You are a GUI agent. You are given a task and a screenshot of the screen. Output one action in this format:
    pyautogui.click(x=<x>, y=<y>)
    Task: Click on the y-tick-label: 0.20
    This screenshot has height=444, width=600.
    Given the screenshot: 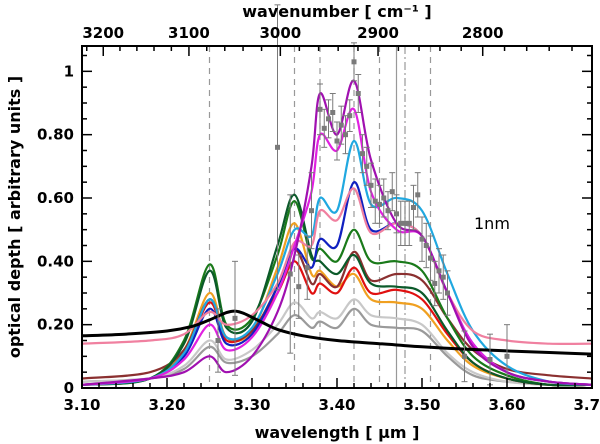 What is the action you would take?
    pyautogui.click(x=55, y=325)
    